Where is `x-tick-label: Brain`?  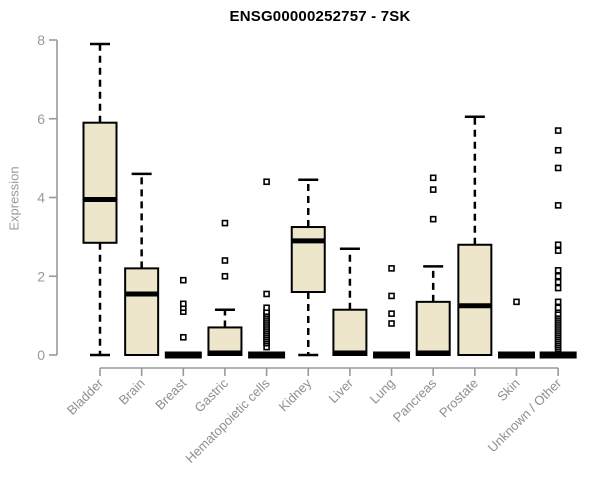 x-tick-label: Brain is located at coordinates (132, 392).